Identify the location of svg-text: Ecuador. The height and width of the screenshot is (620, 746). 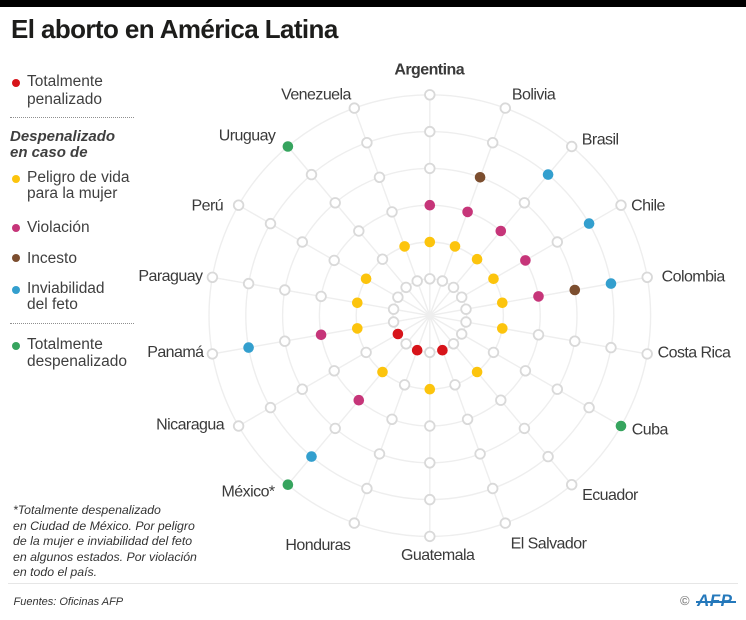
(610, 495).